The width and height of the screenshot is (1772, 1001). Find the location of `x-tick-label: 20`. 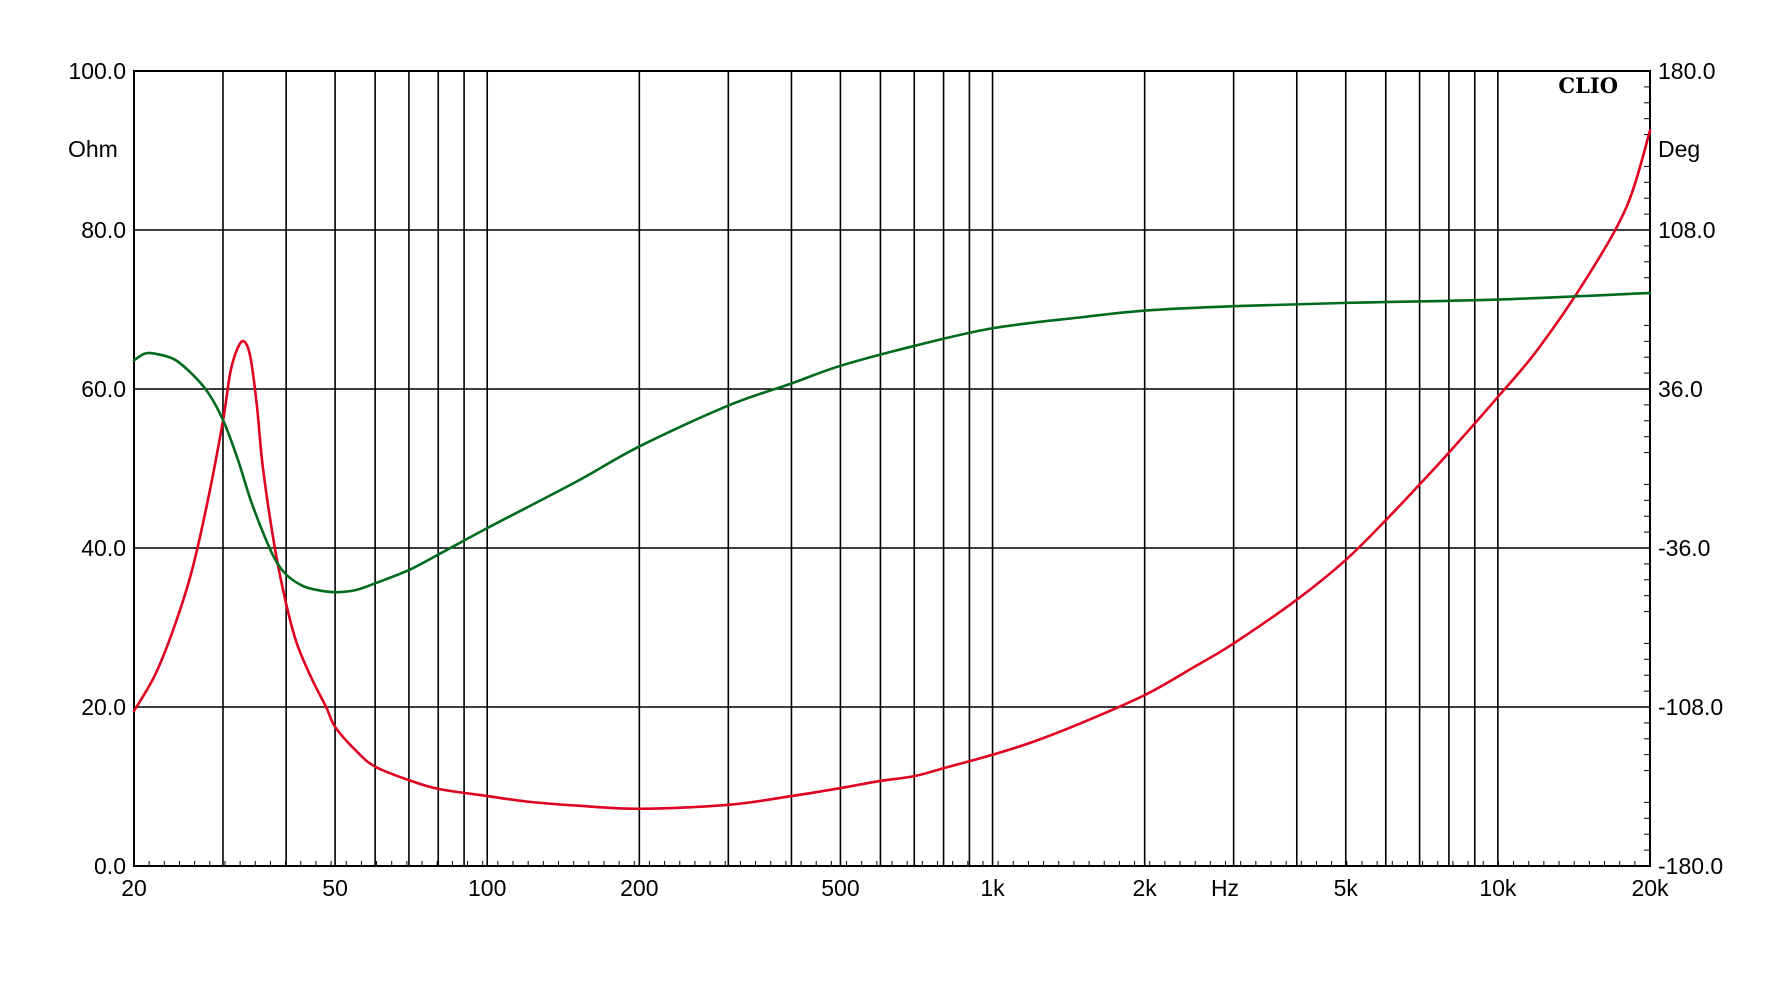

x-tick-label: 20 is located at coordinates (134, 888).